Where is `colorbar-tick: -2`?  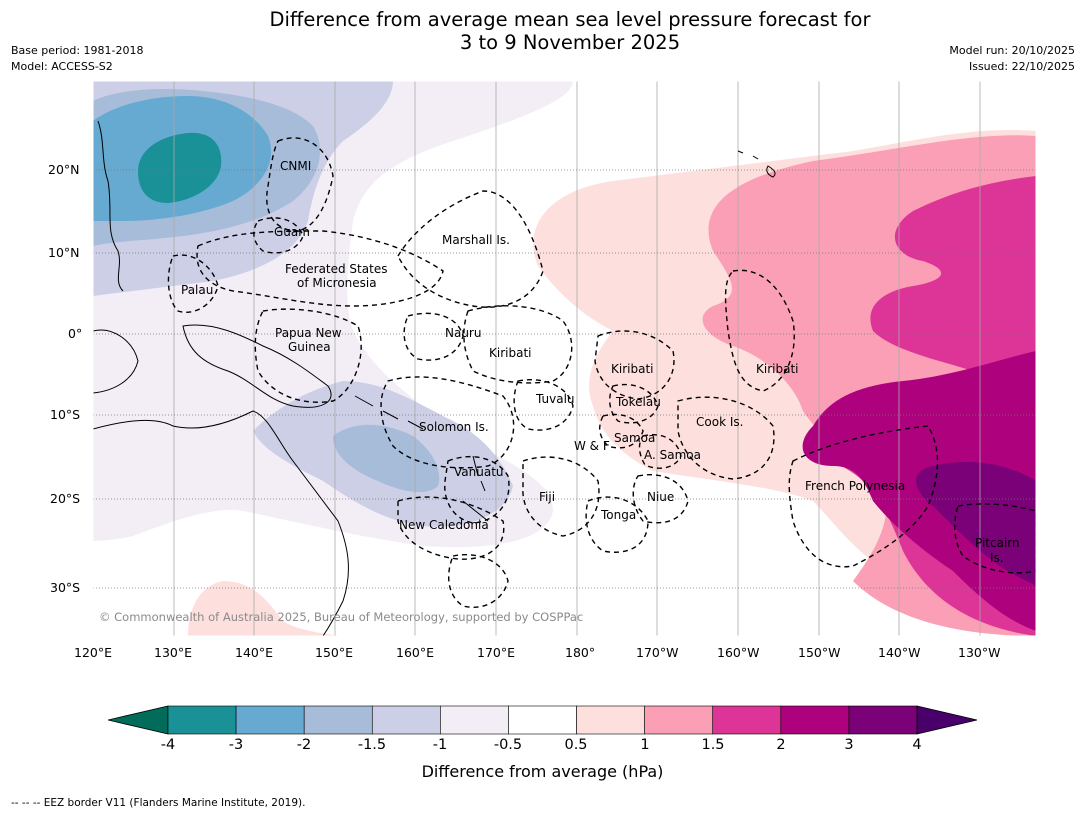 colorbar-tick: -2 is located at coordinates (304, 745).